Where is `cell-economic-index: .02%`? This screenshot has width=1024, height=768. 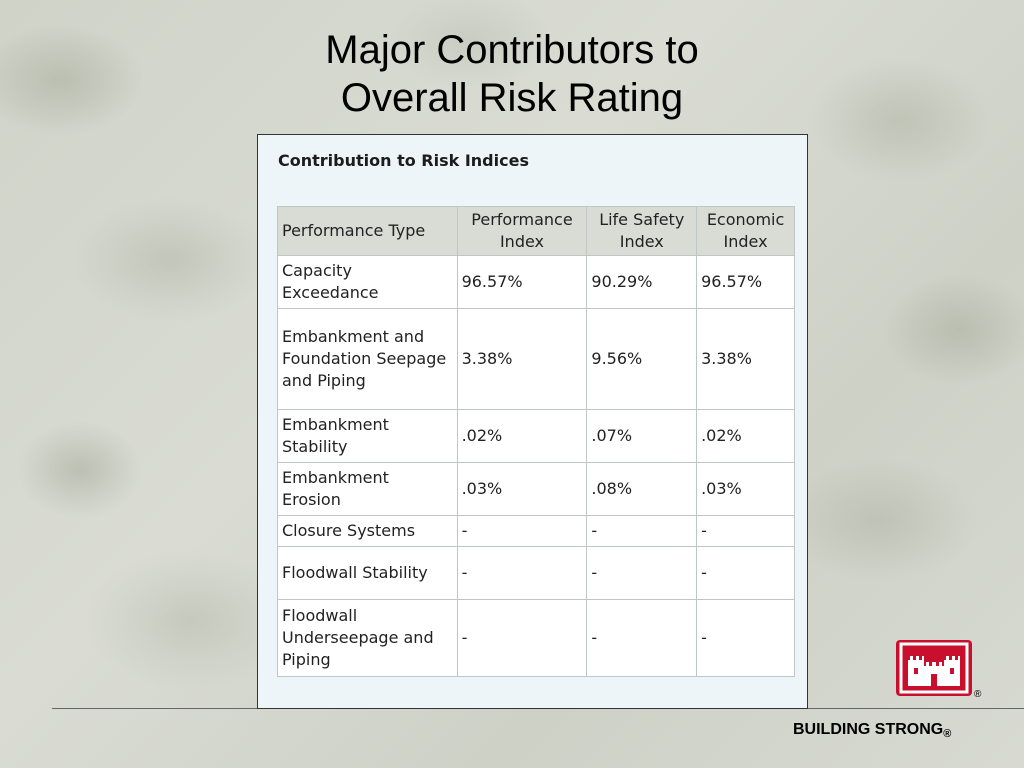
cell-economic-index: .02% is located at coordinates (745, 436).